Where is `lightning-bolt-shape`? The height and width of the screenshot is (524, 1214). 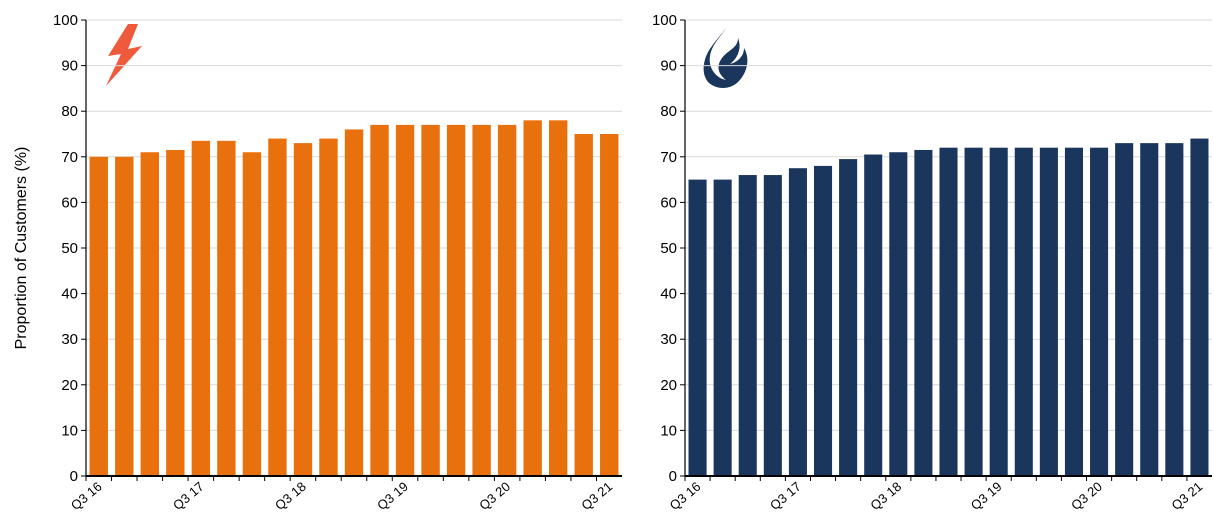 lightning-bolt-shape is located at coordinates (124, 55).